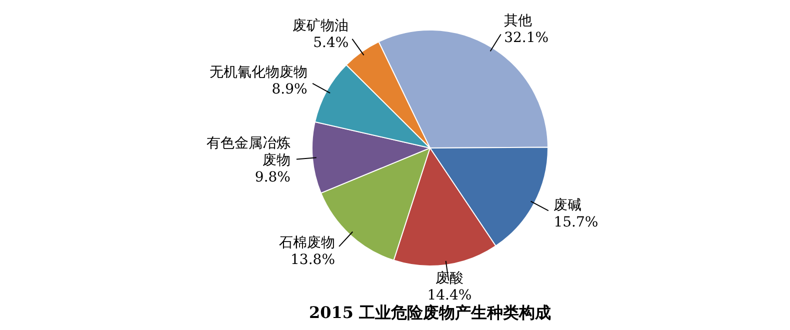  I want to click on slice-label: 其他, so click(518, 21).